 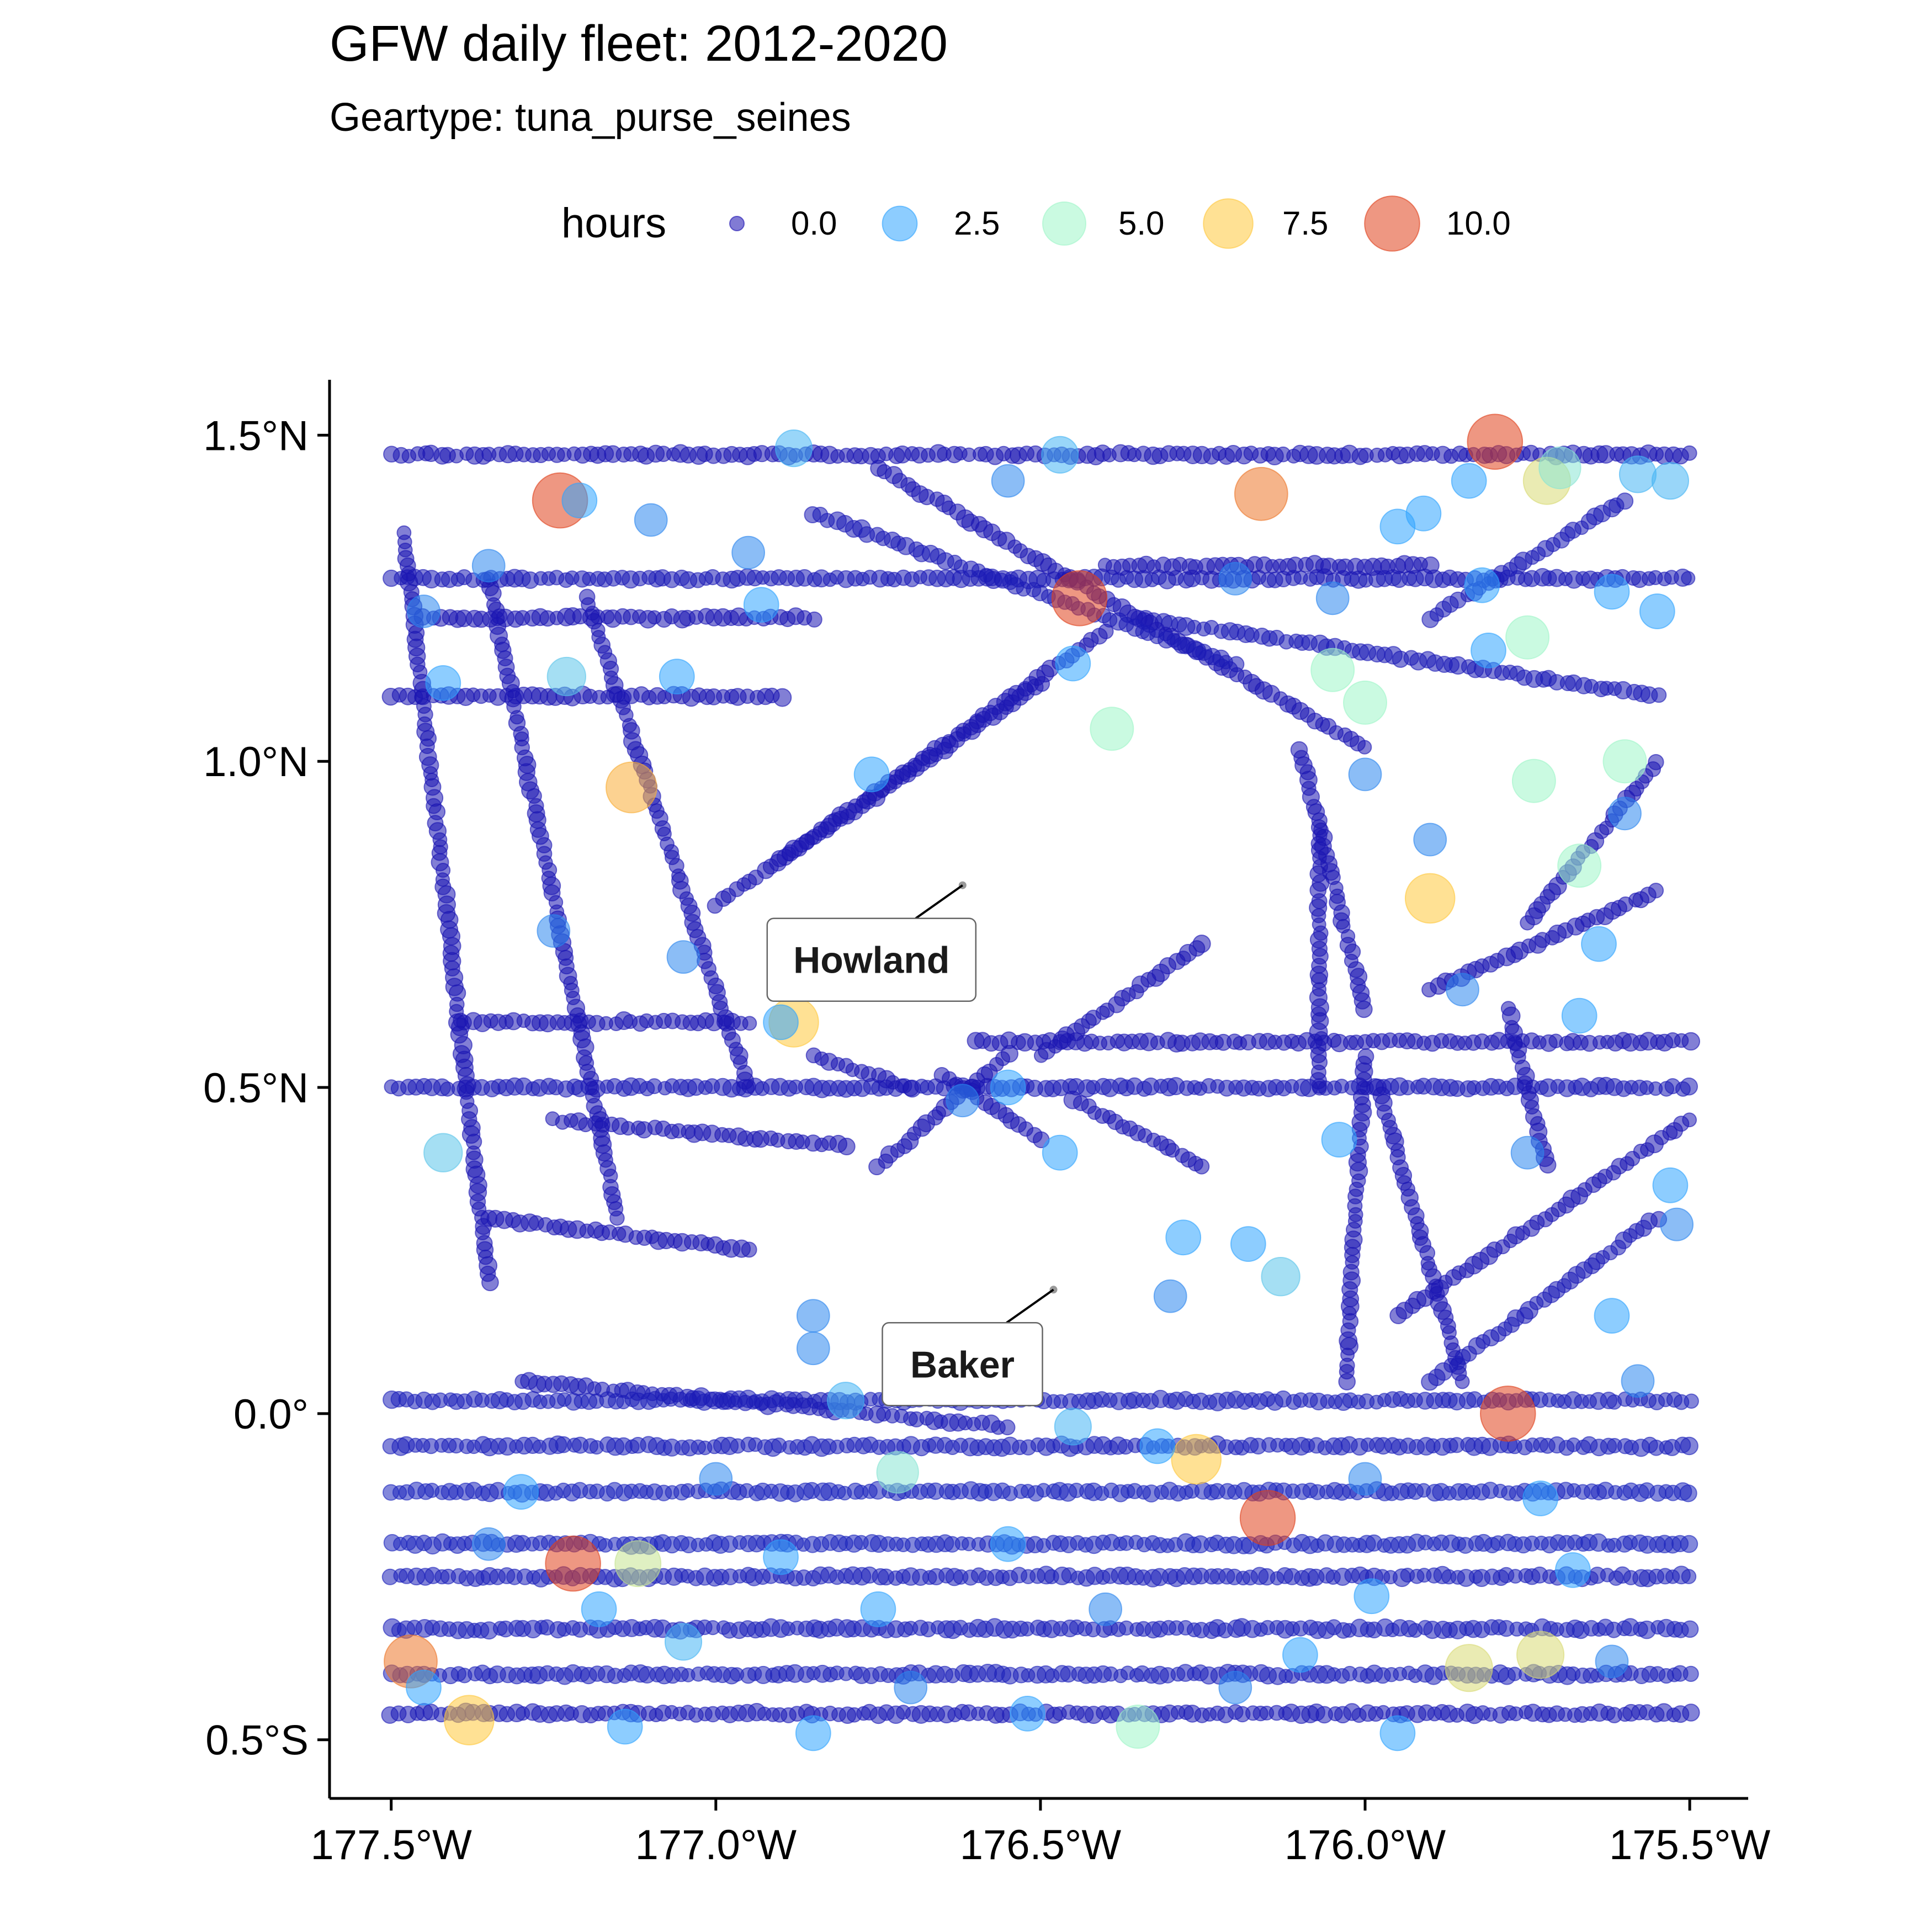 I want to click on annotations-layer: Howland Baker, so click(x=912, y=1144).